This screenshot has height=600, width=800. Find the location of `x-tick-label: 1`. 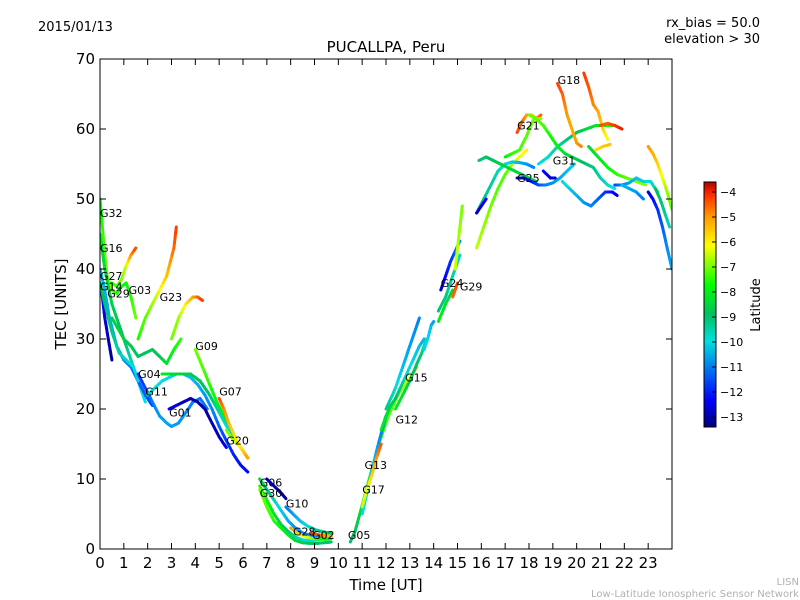

x-tick-label: 1 is located at coordinates (124, 563).